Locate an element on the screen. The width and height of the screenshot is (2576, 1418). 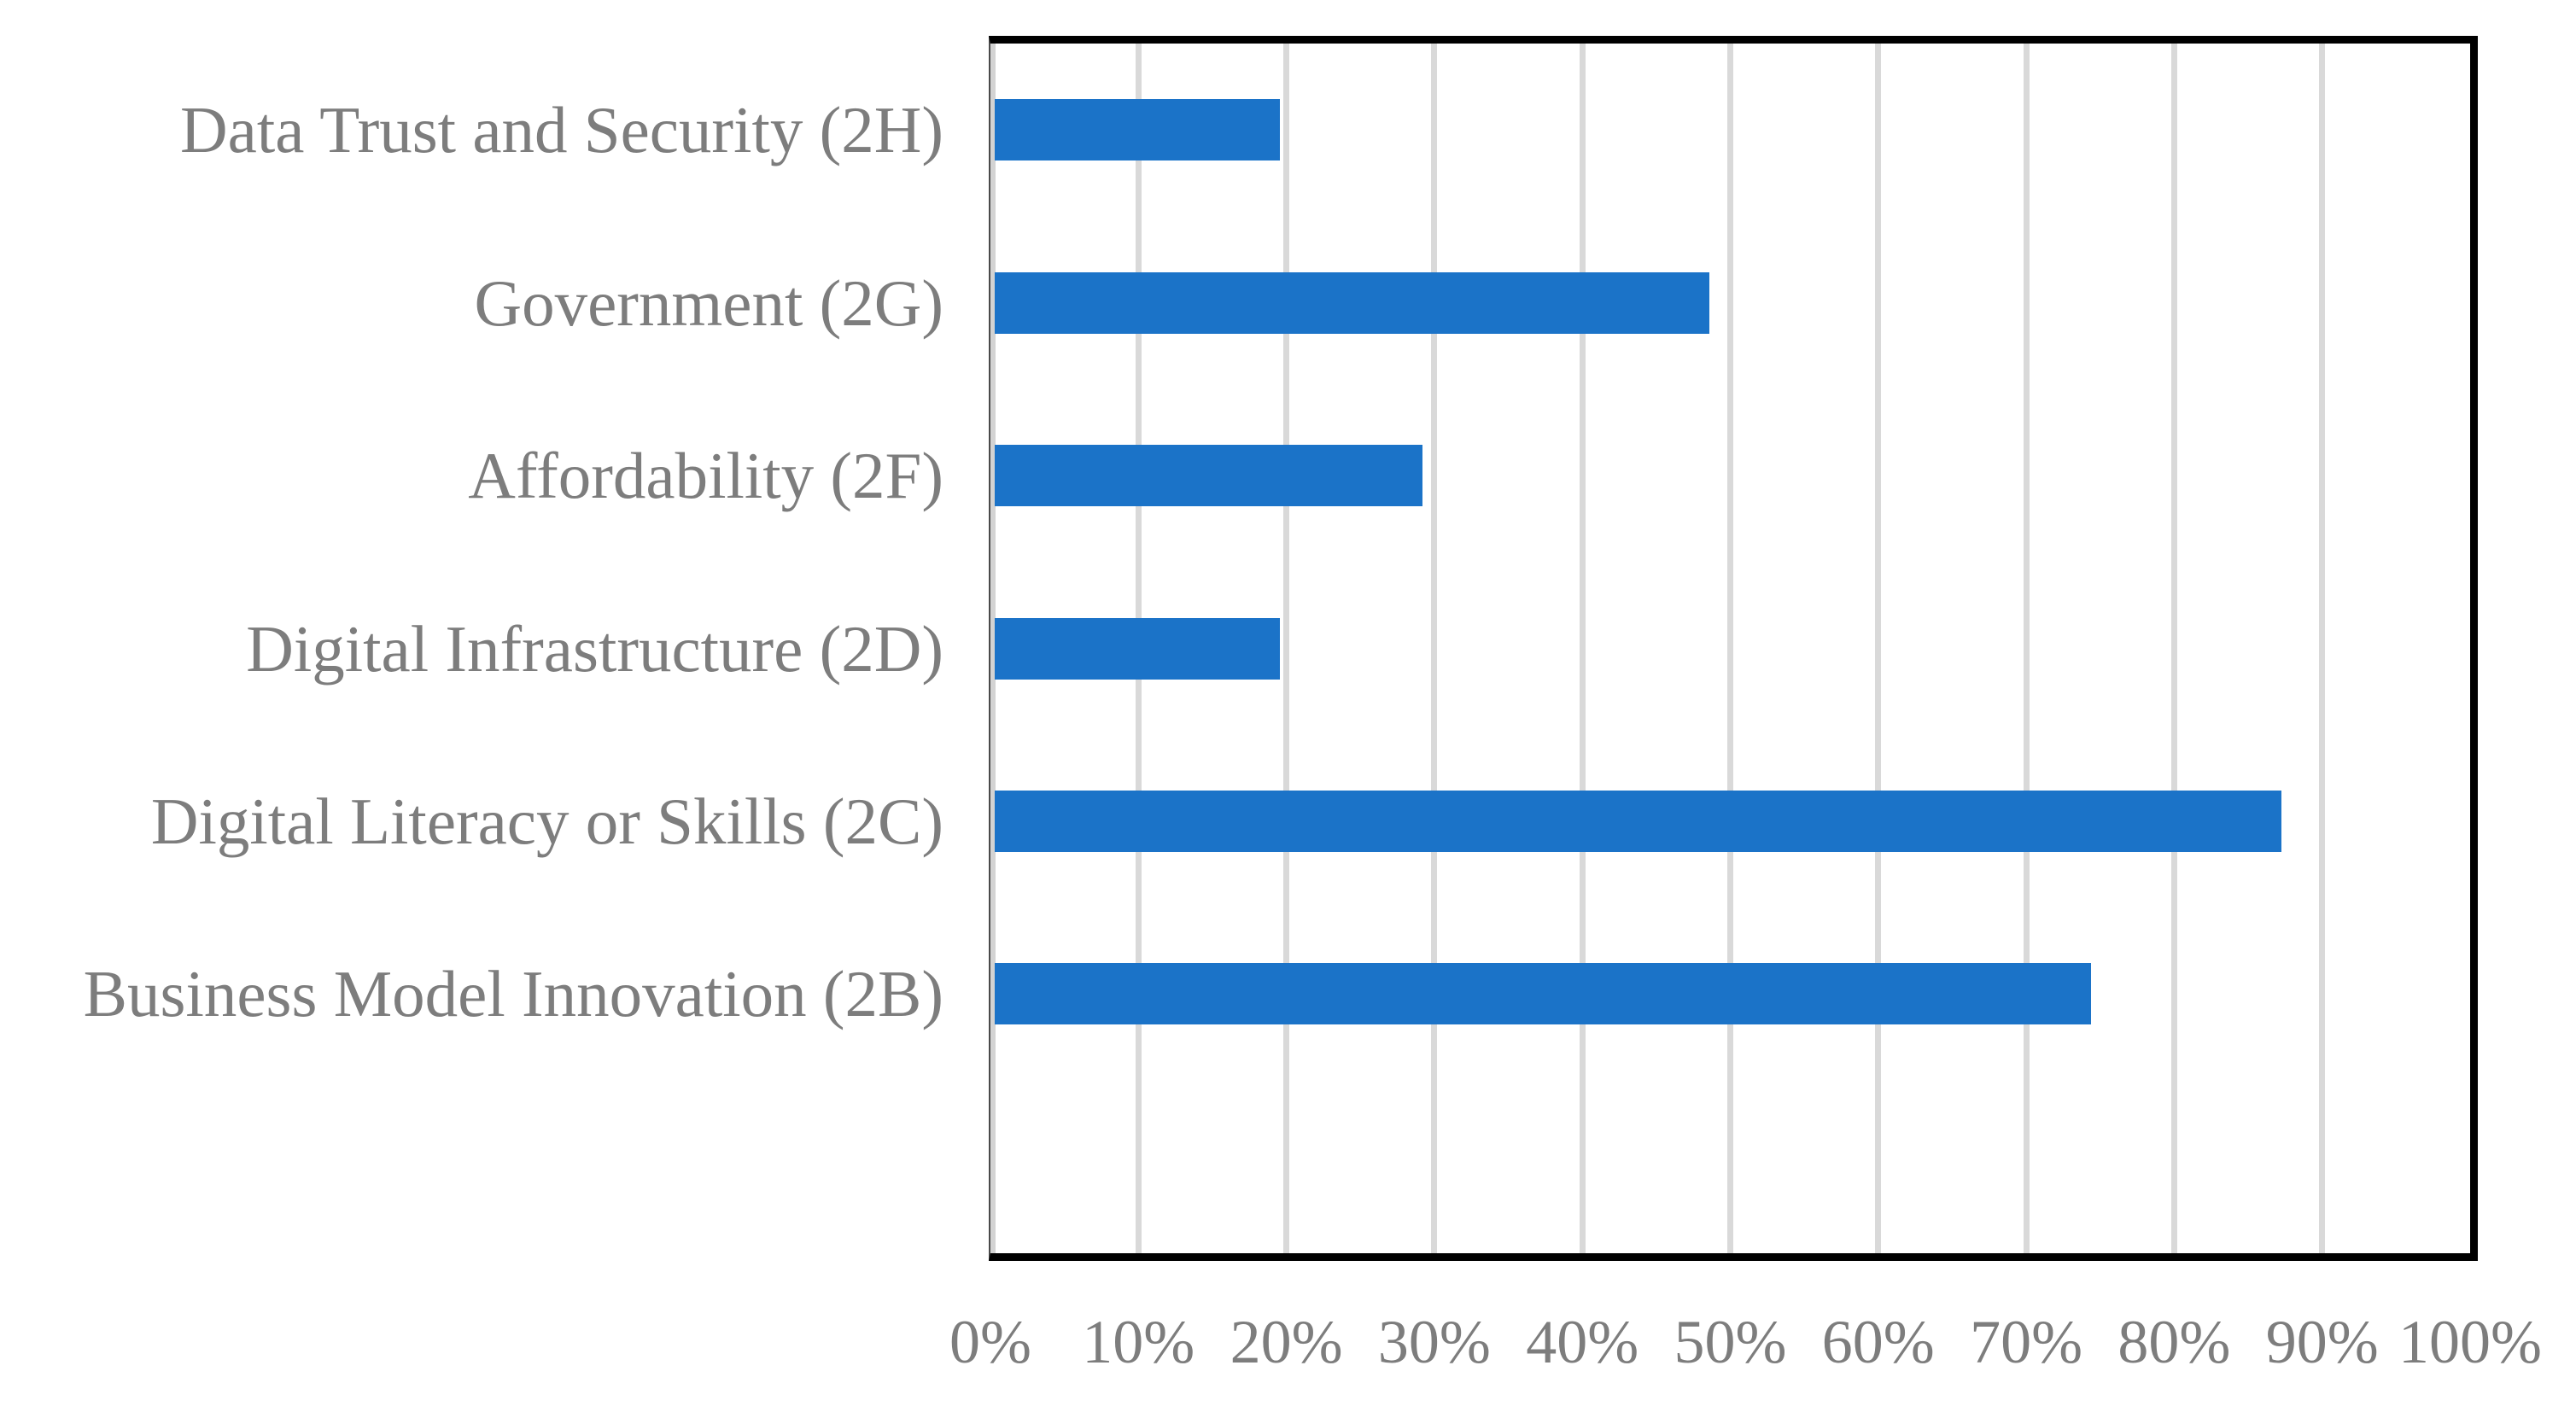
x-tick-label: 50% is located at coordinates (1730, 1342).